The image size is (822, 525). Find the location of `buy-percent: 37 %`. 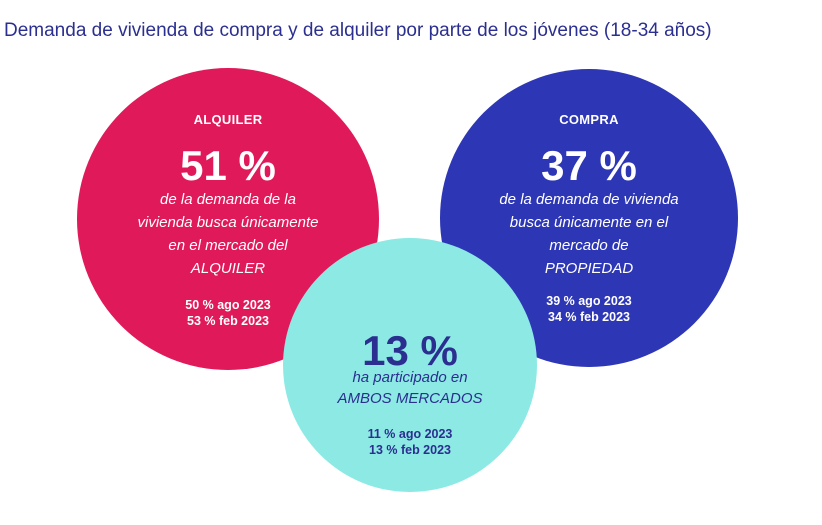

buy-percent: 37 % is located at coordinates (589, 165).